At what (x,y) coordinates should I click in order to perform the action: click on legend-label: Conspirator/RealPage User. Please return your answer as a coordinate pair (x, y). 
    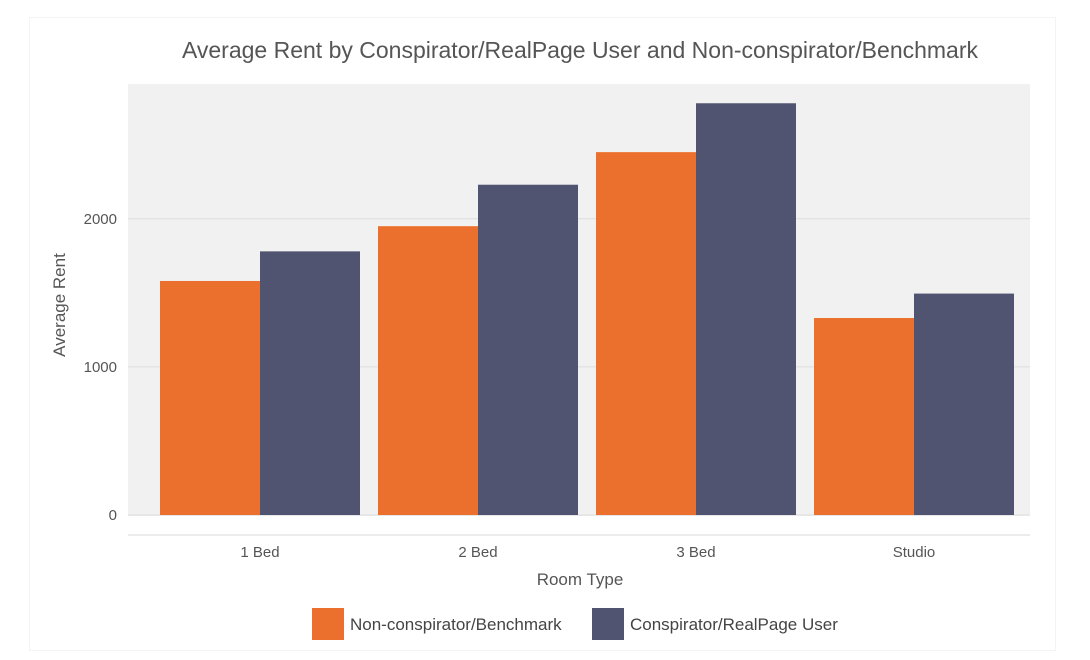
    Looking at the image, I should click on (734, 624).